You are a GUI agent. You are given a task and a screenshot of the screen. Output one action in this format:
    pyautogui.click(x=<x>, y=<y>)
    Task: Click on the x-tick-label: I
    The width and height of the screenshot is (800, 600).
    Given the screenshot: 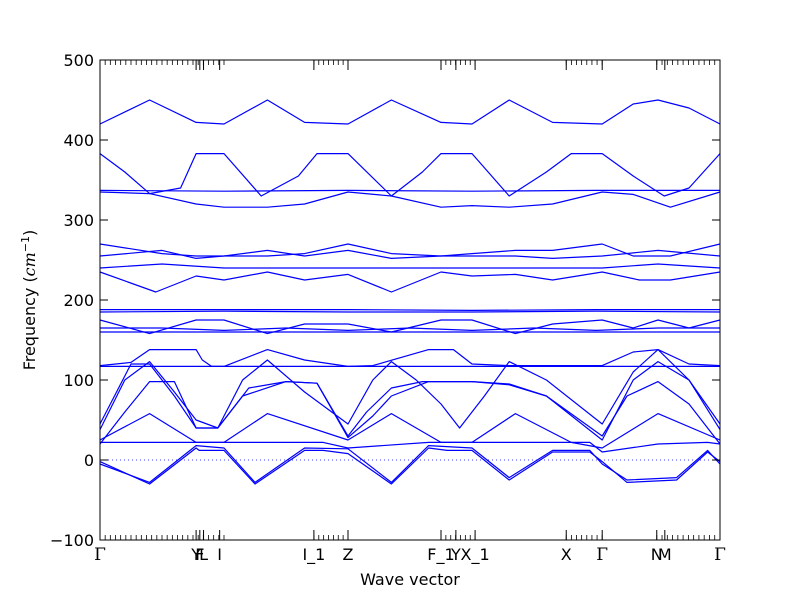 What is the action you would take?
    pyautogui.click(x=219, y=554)
    